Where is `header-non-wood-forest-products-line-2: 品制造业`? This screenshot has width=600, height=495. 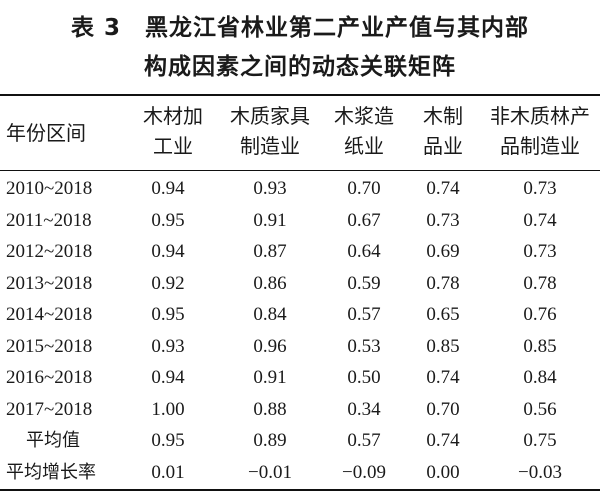
header-non-wood-forest-products-line-2: 品制造业 is located at coordinates (540, 146).